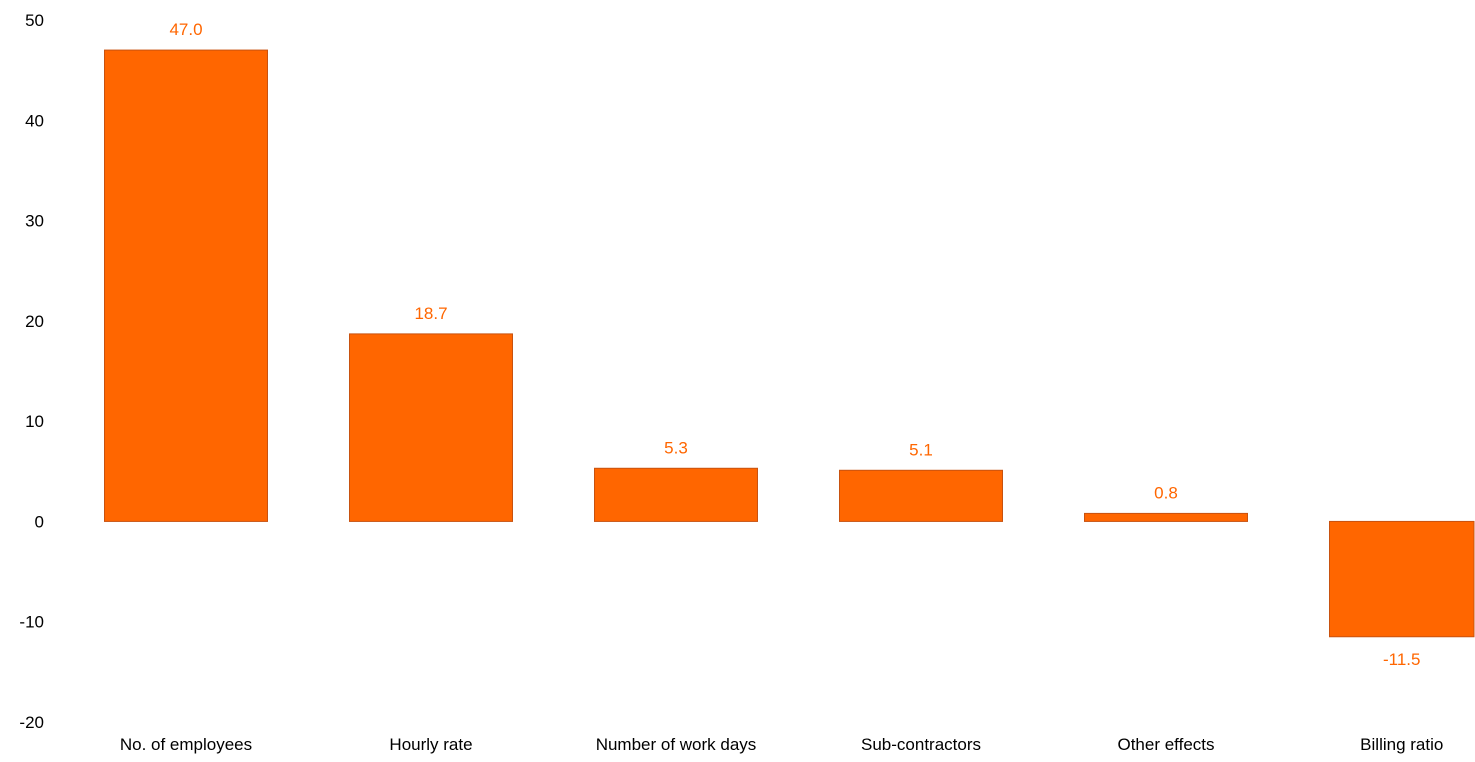 The width and height of the screenshot is (1475, 762). Describe the element at coordinates (34, 221) in the screenshot. I see `y-tick-label: 30` at that location.